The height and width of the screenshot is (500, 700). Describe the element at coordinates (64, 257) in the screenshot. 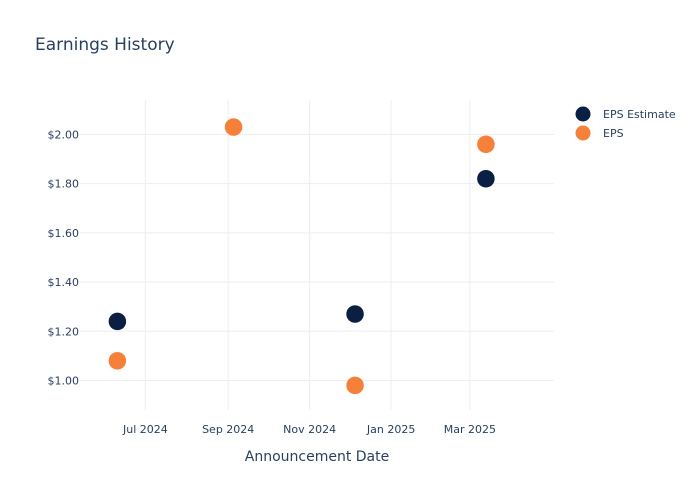

I see `y-axis-ticks: $1.00 $1.20 $1.40 $1.60 $1.80 $2.00` at that location.